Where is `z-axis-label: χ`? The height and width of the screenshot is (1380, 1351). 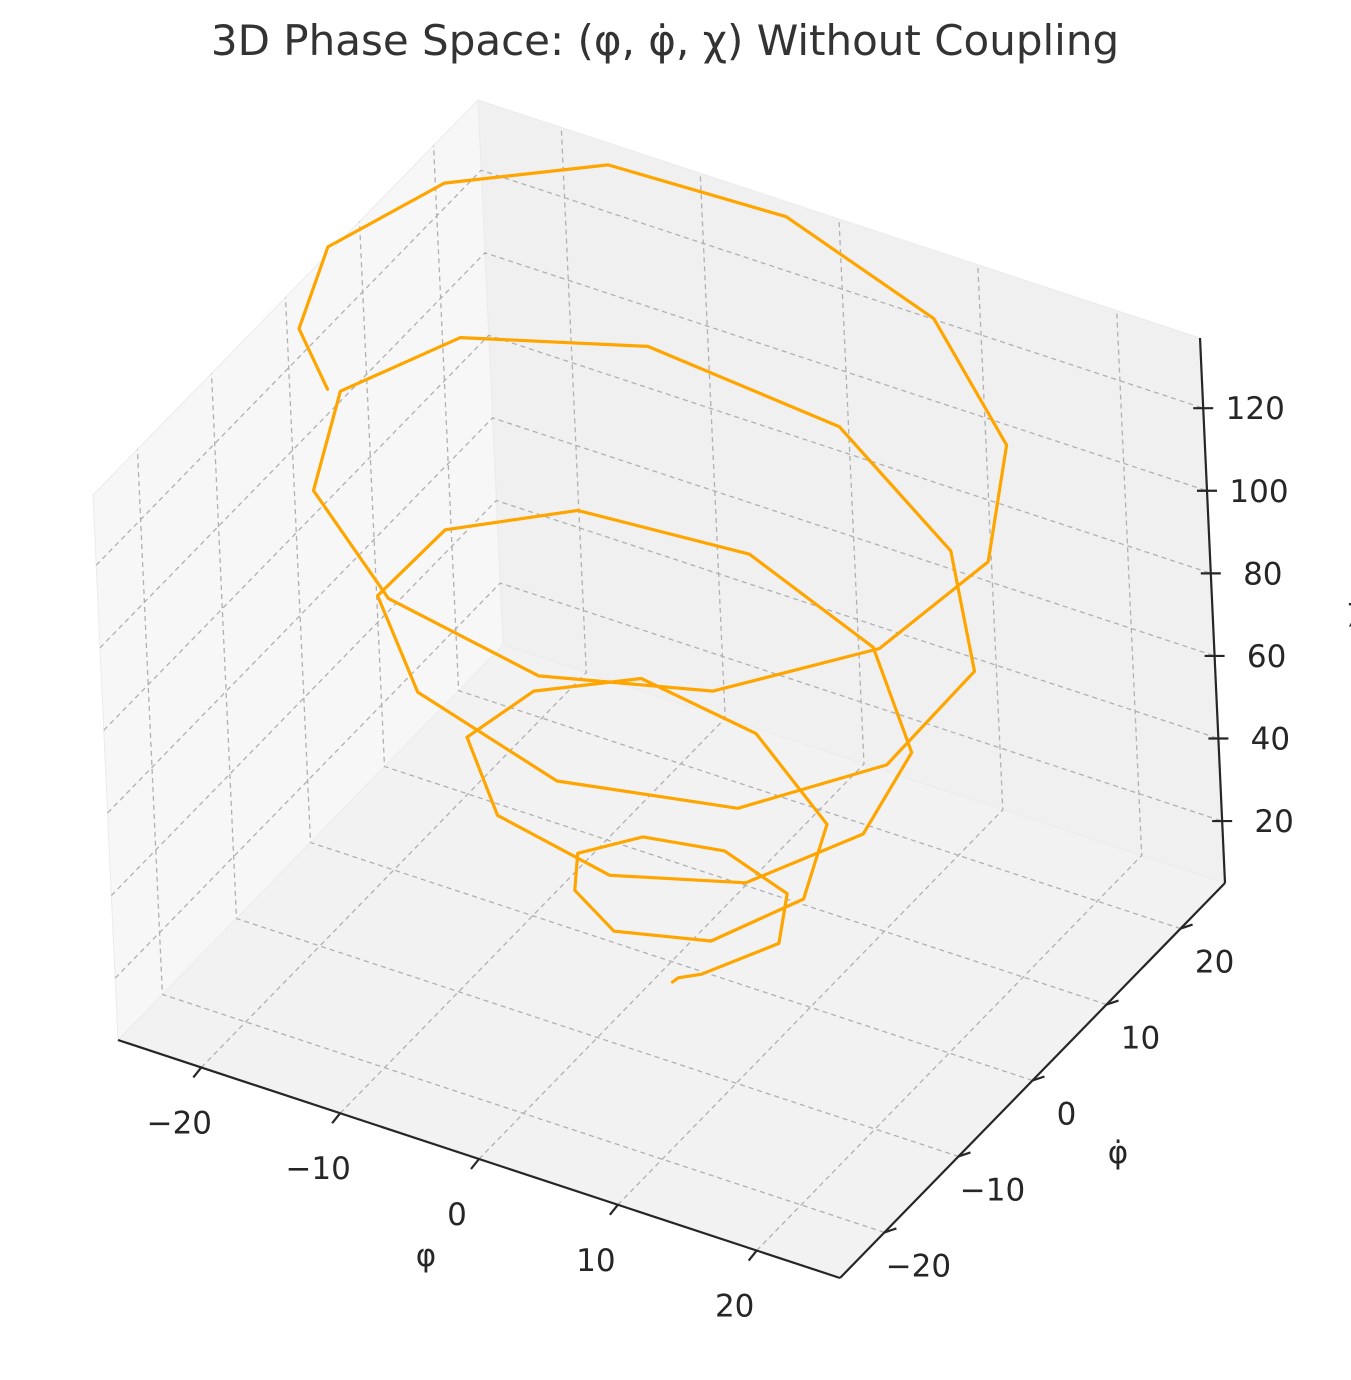 z-axis-label: χ is located at coordinates (1349, 610).